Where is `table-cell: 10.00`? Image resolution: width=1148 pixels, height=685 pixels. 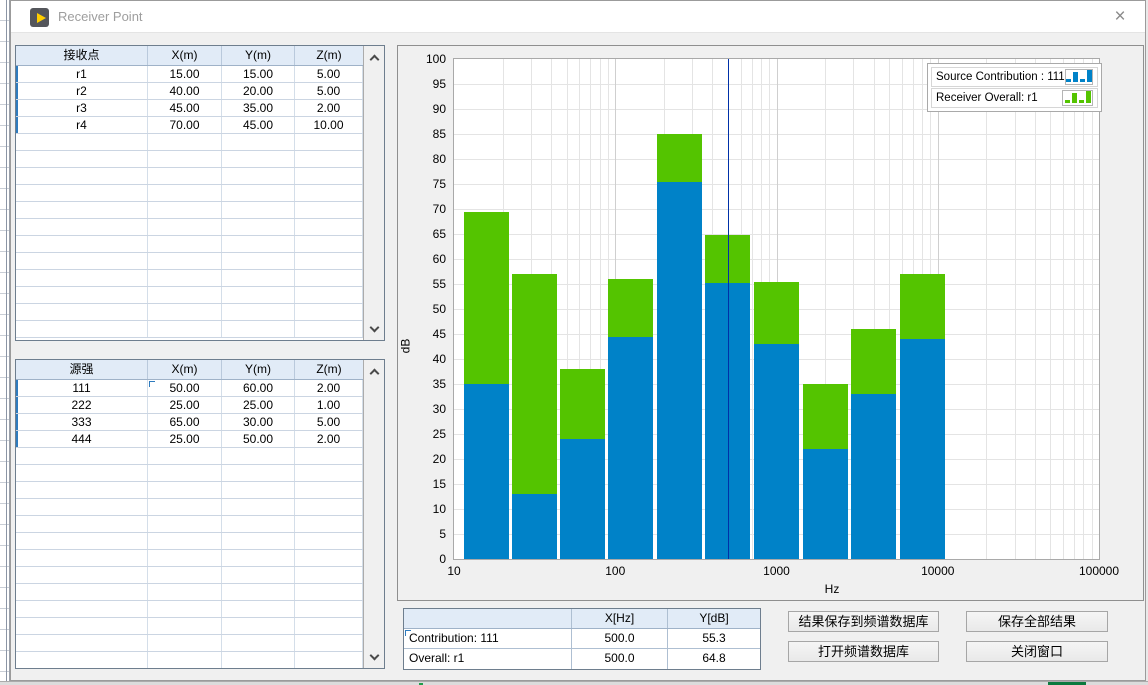
table-cell: 10.00 is located at coordinates (329, 125).